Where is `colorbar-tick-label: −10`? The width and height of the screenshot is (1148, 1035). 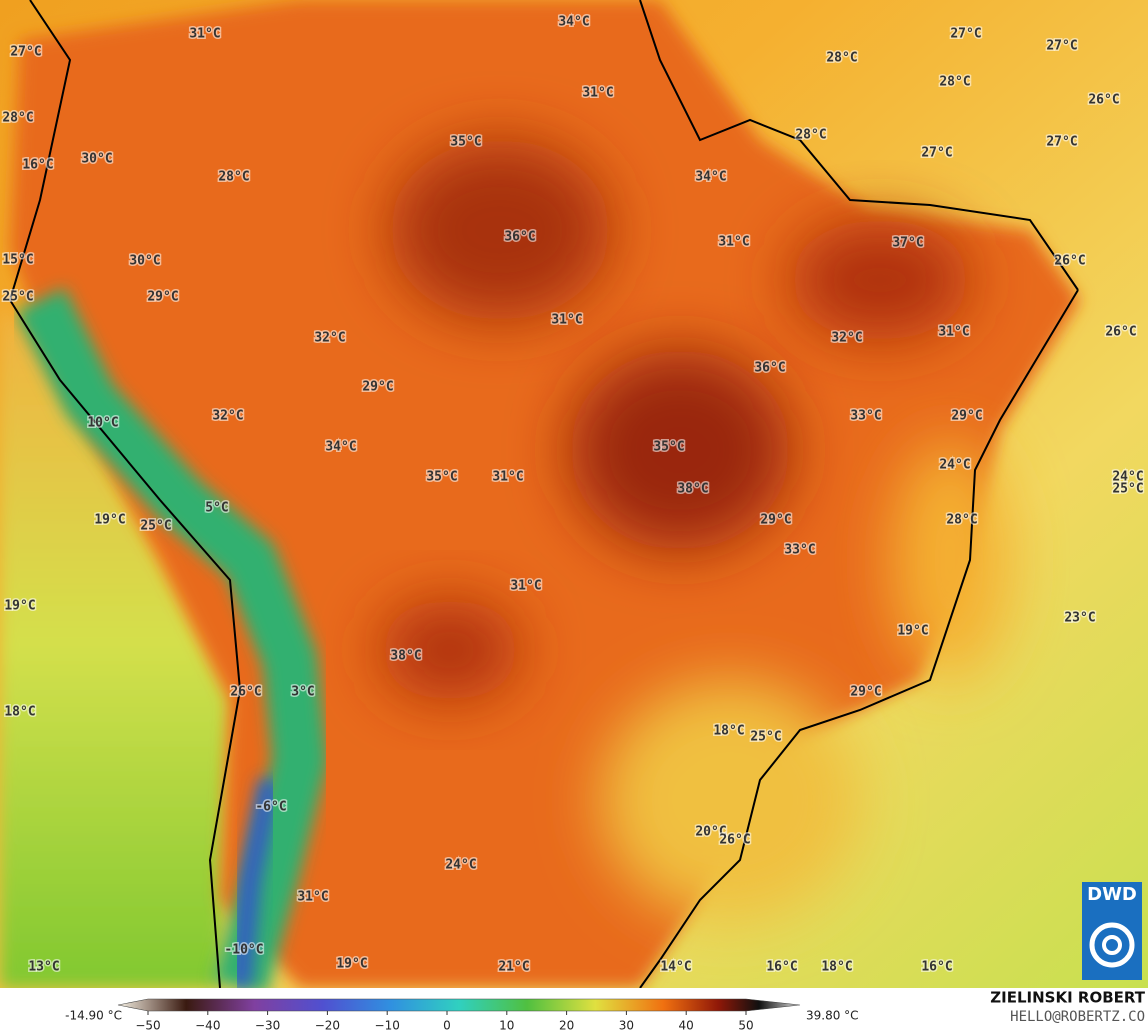 colorbar-tick-label: −10 is located at coordinates (387, 1026).